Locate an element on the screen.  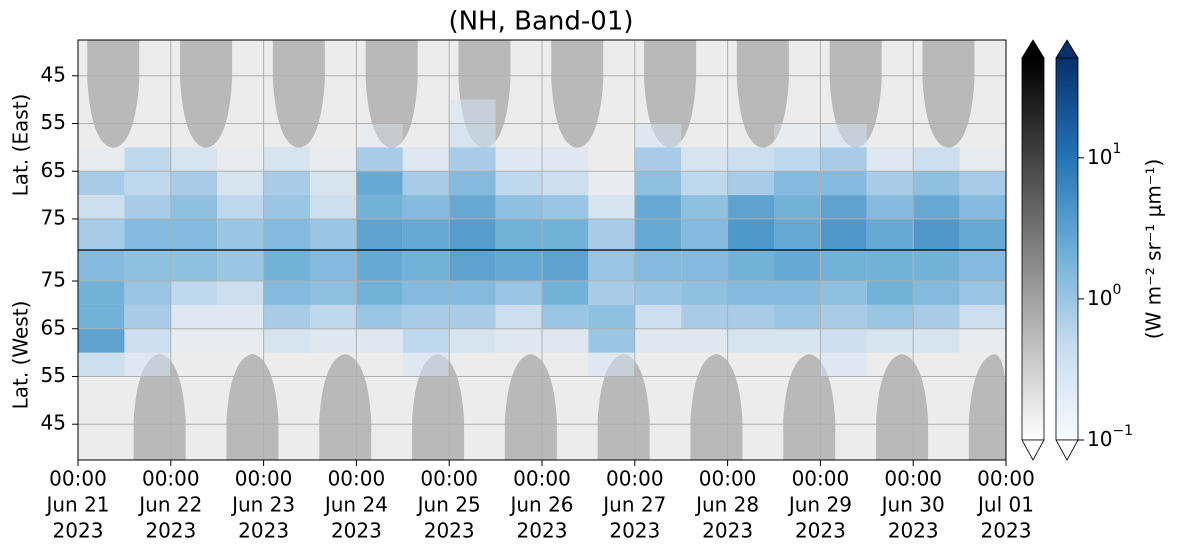
tick-exponent: 1 is located at coordinates (1116, 149).